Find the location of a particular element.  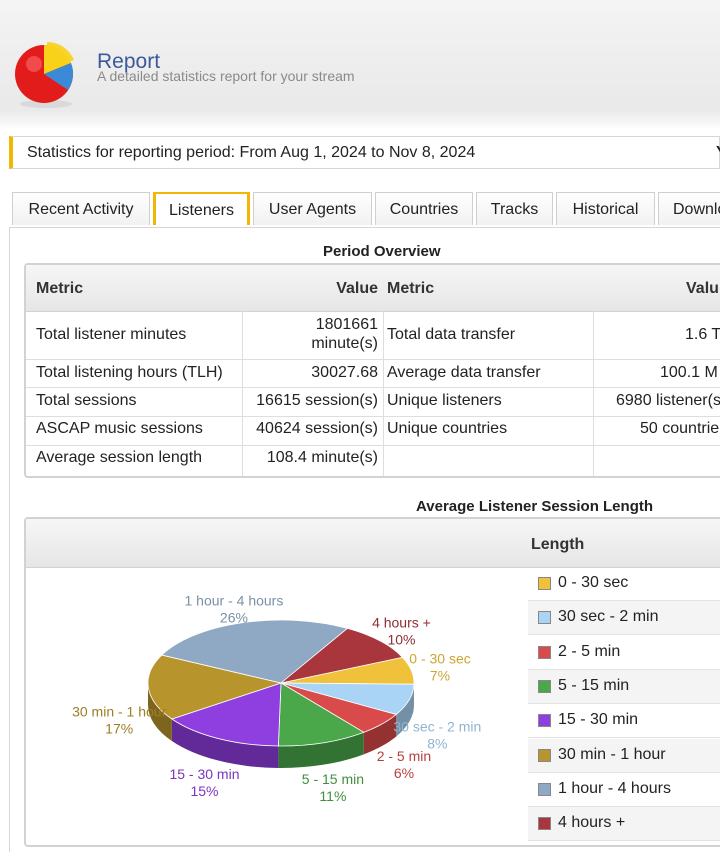

pie-label-1: 30 sec - 2 min is located at coordinates (437, 727).